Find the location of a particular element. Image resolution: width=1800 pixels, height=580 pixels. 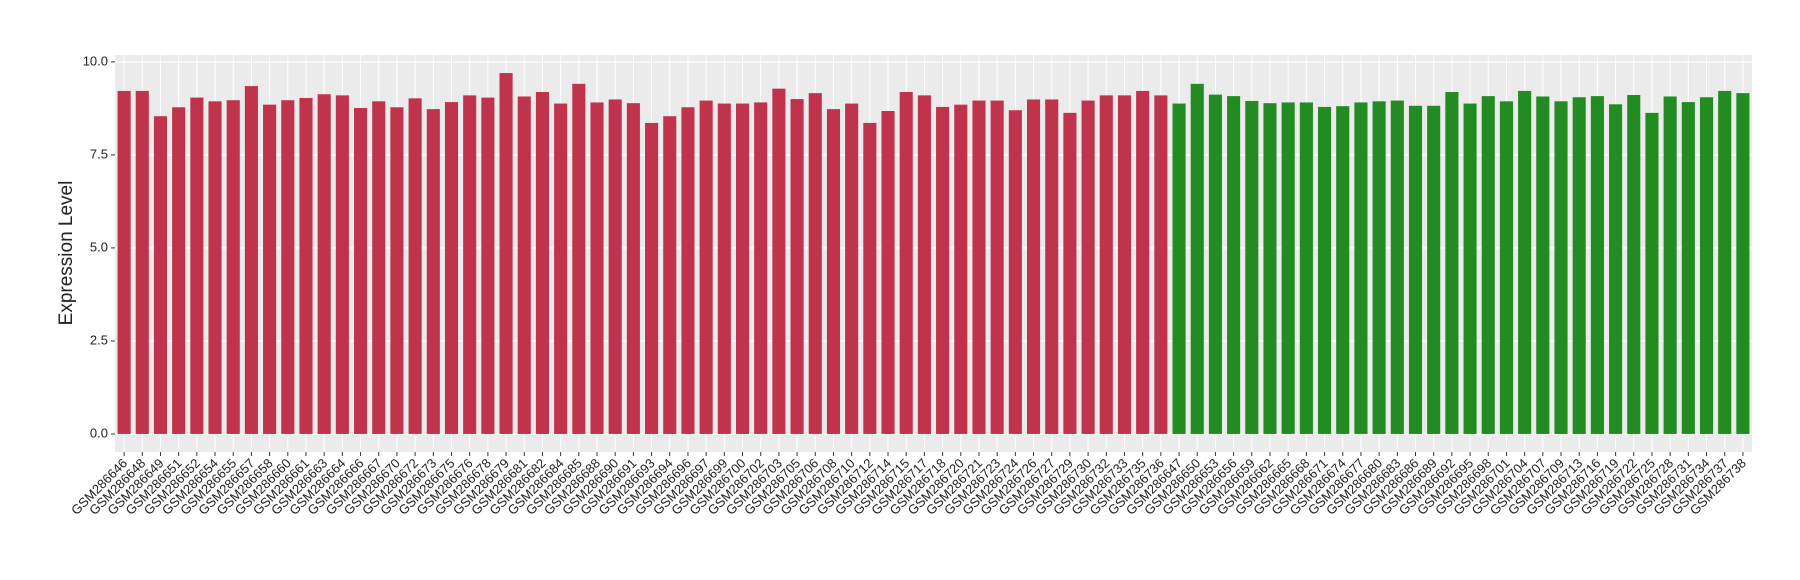

y-tick-label: 0.0 is located at coordinates (99, 432).